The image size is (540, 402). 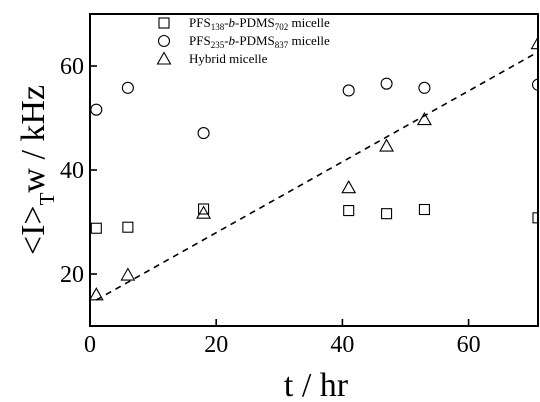 I want to click on x-tick-label: 60, so click(x=469, y=345).